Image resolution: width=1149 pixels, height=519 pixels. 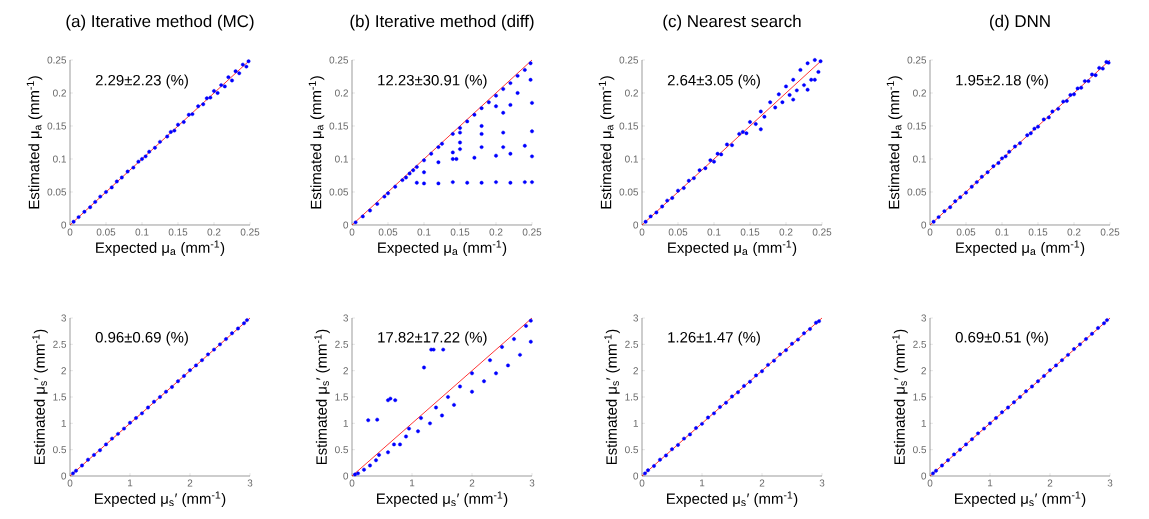 What do you see at coordinates (632, 397) in the screenshot?
I see `y-tick-label: 1.5` at bounding box center [632, 397].